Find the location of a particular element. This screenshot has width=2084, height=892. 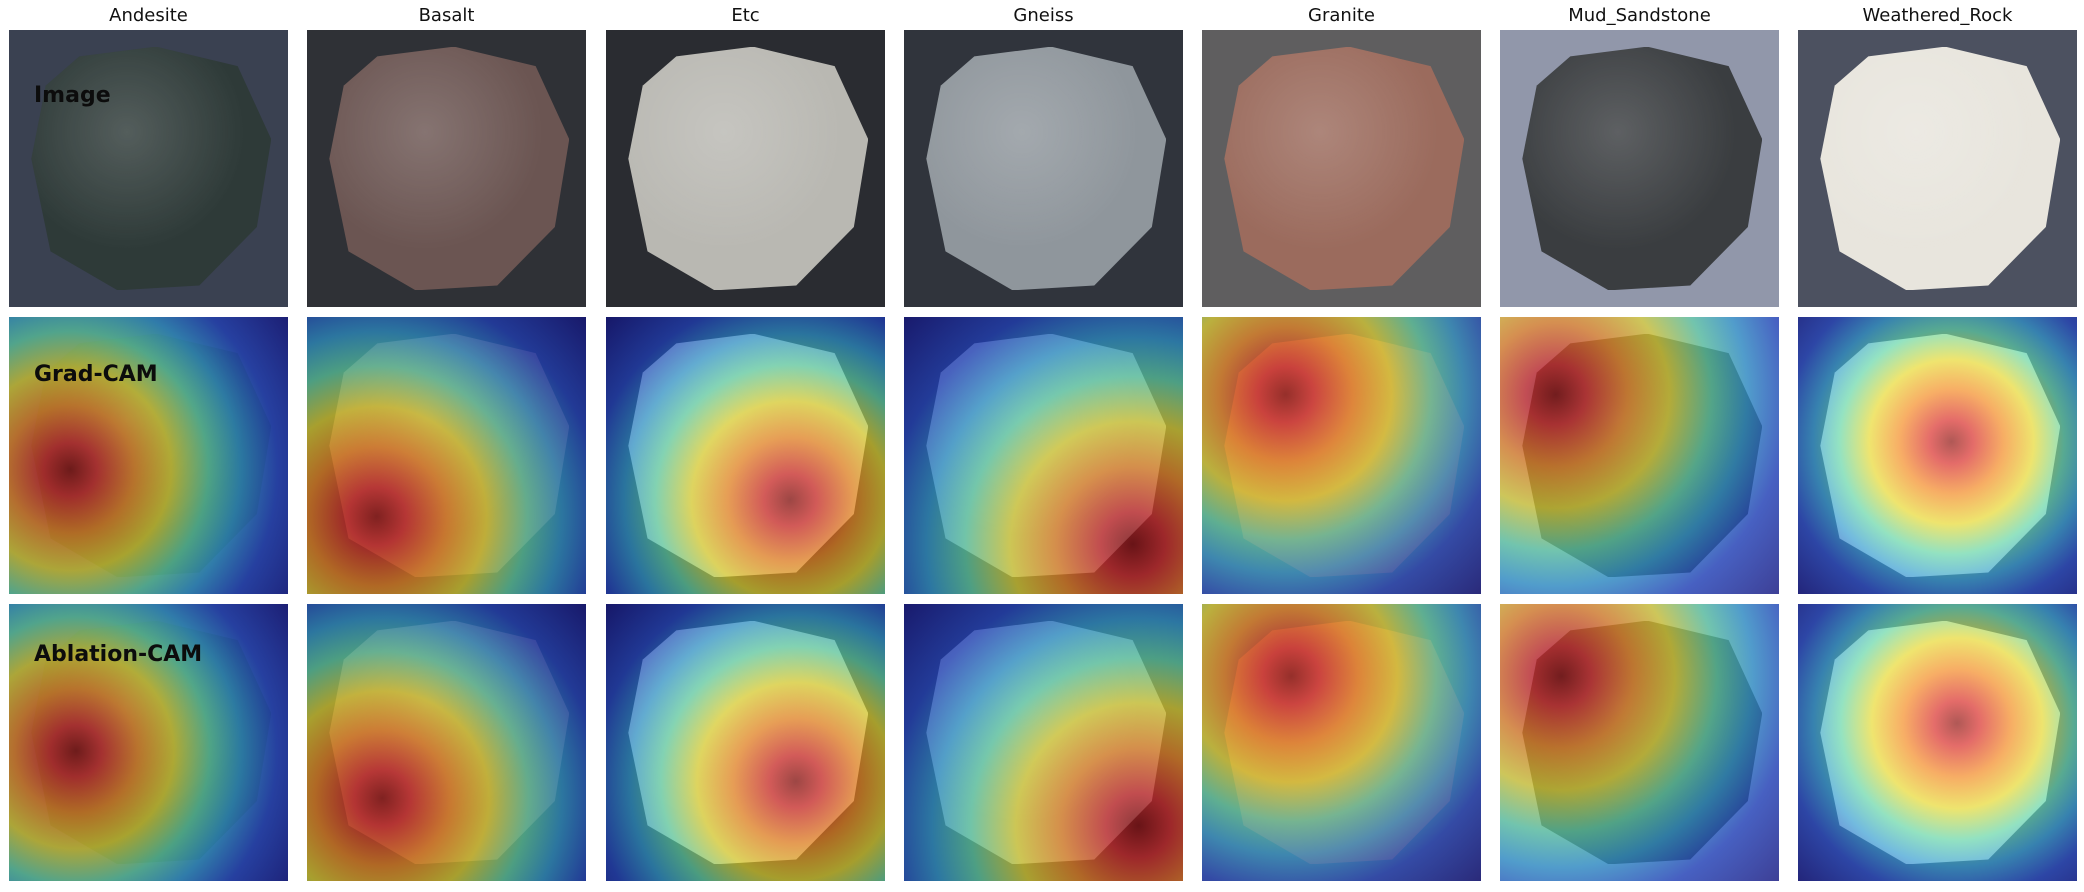

grad-cam-panel-basalt is located at coordinates (446, 455).